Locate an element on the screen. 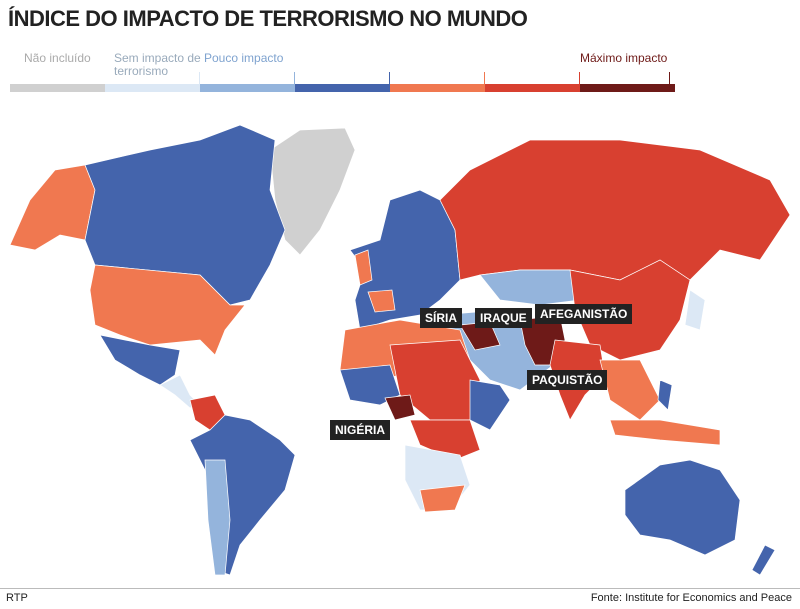  label-pakistan: PAQUISTÃO is located at coordinates (567, 380).